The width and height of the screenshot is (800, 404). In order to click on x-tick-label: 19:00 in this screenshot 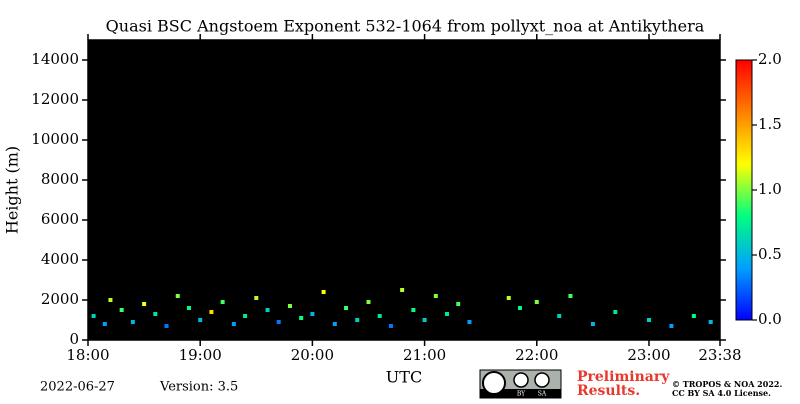, I will do `click(200, 355)`.